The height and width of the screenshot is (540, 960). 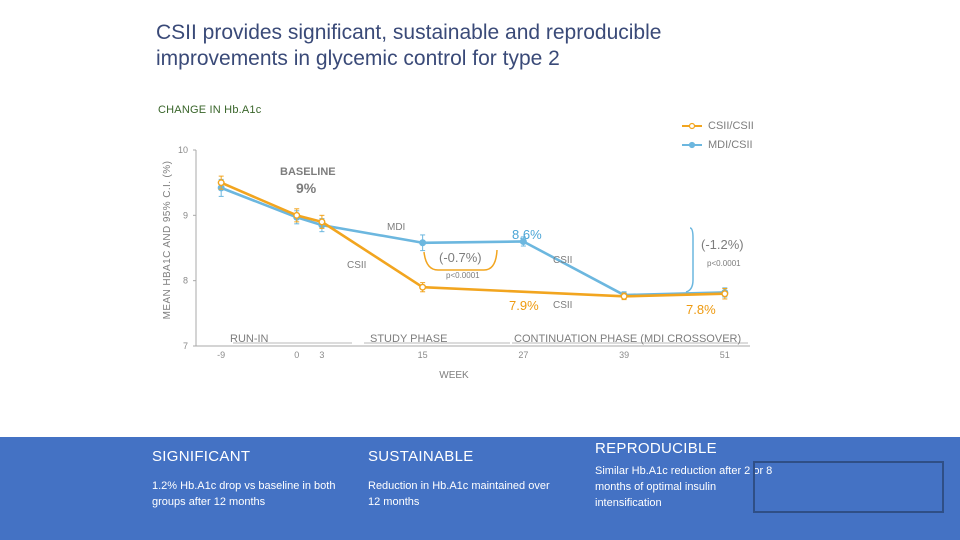 I want to click on series-line-csii, so click(x=472, y=239).